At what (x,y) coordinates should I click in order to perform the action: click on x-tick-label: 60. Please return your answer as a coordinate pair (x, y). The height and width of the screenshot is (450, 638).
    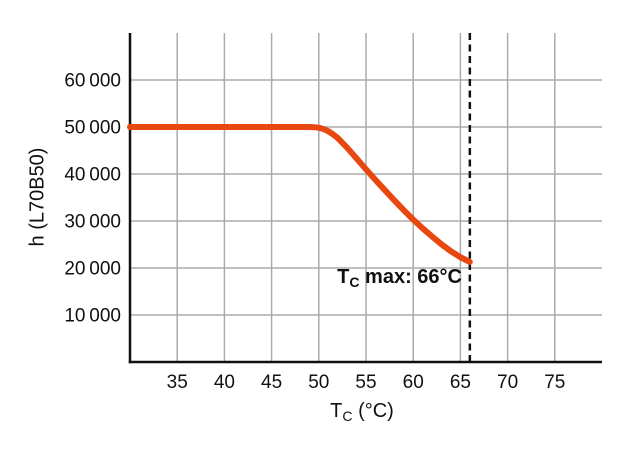
    Looking at the image, I should click on (413, 382).